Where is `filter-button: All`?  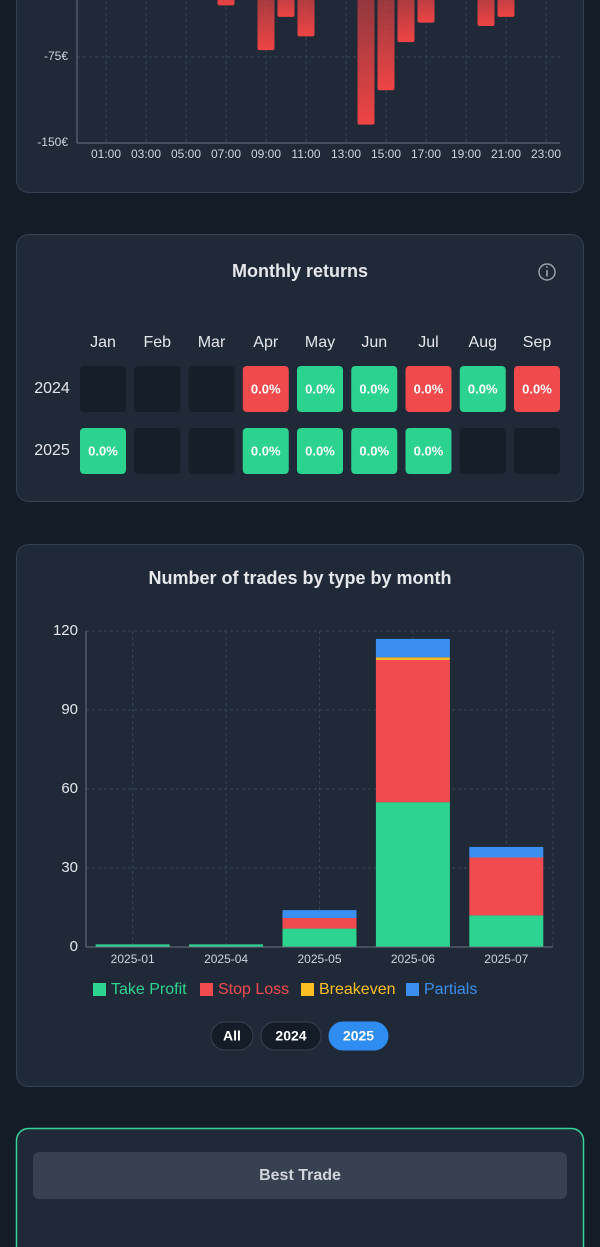
filter-button: All is located at coordinates (232, 1036).